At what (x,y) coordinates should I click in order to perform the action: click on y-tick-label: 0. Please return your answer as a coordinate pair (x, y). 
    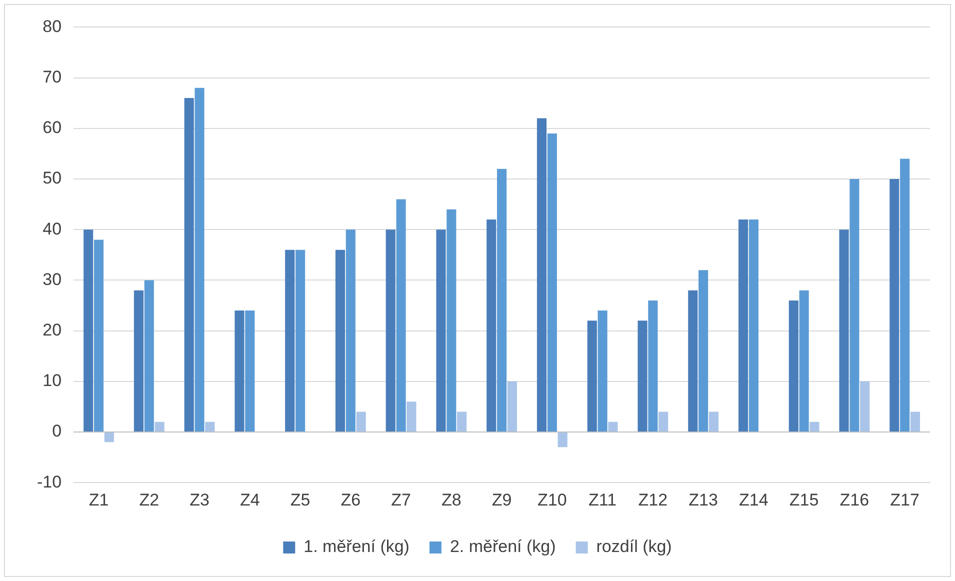
    Looking at the image, I should click on (57, 431).